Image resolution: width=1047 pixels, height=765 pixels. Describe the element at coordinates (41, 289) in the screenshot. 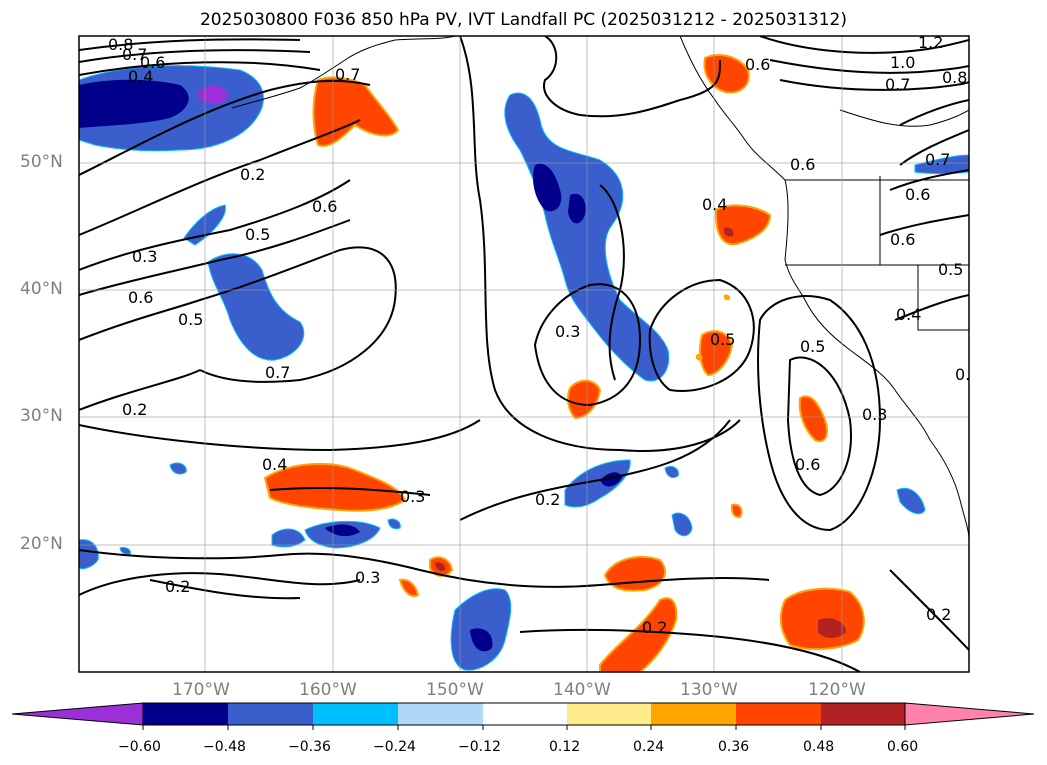

I see `lat-label-40n: 40°N` at that location.